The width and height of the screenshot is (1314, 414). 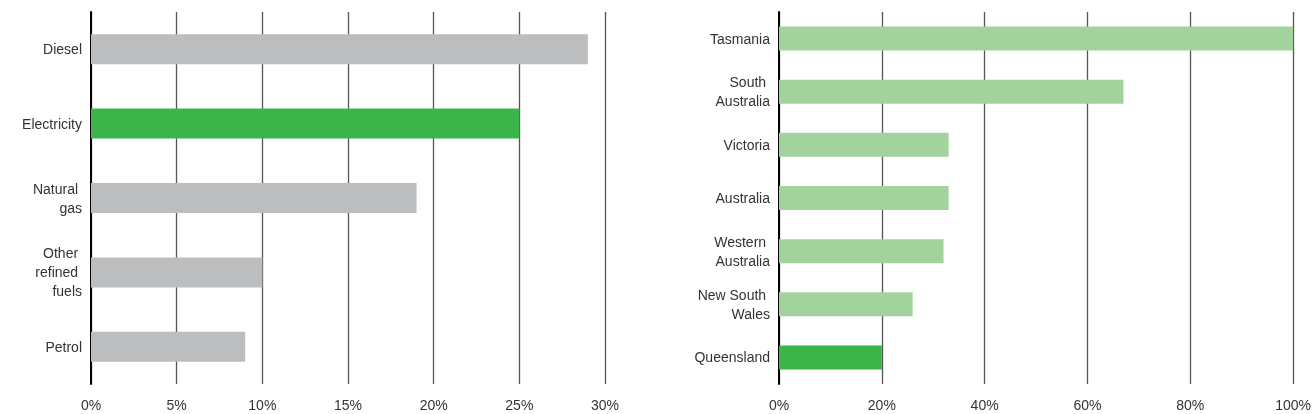 I want to click on y-tick-label: Electricity, so click(x=52, y=123).